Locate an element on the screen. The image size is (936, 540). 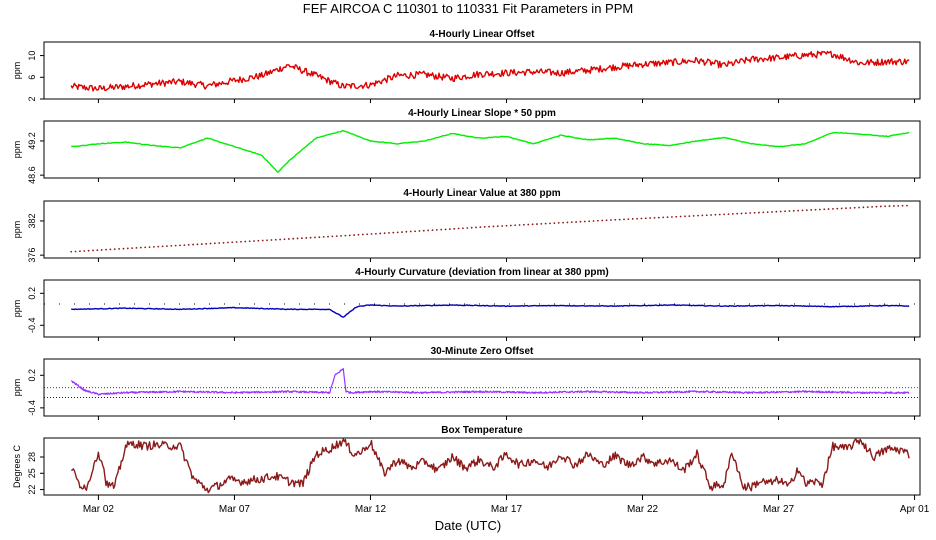
x-tick-label: Mar 12 is located at coordinates (371, 509).